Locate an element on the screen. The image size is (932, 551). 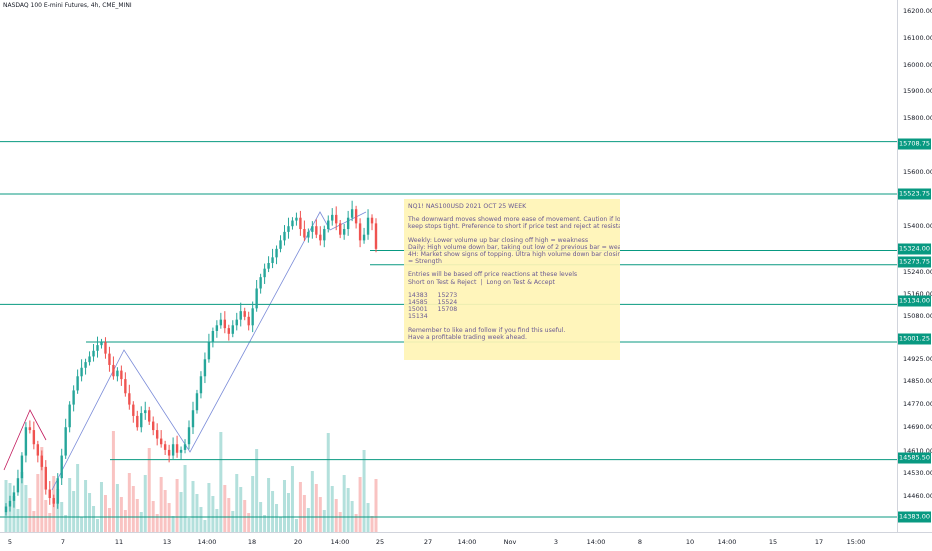
y-tick: 14690.00 is located at coordinates (917, 427).